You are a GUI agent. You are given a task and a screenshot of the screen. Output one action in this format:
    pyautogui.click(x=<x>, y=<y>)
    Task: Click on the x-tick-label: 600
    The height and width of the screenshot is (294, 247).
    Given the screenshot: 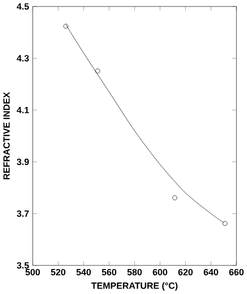 What is the action you would take?
    pyautogui.click(x=160, y=272)
    